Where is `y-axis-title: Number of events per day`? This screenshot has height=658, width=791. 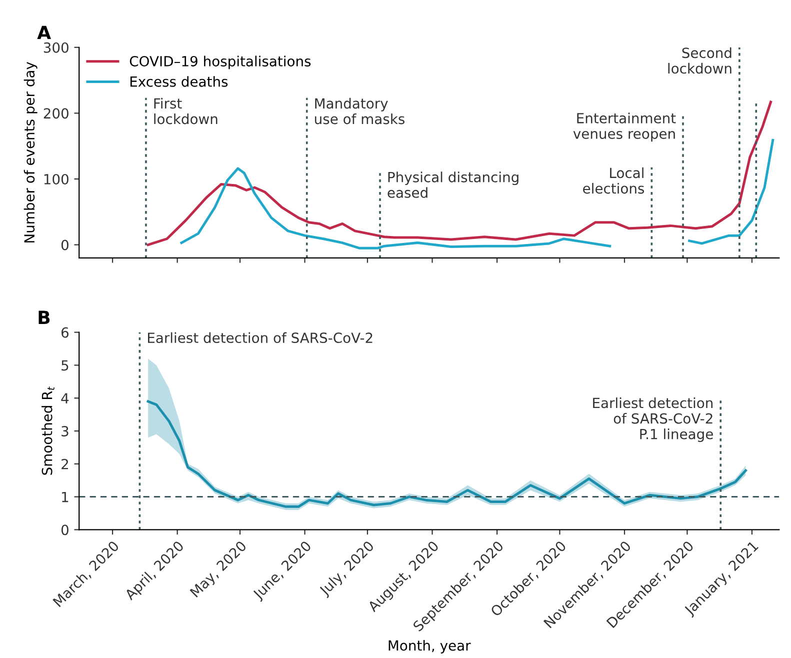
y-axis-title: Number of events per day is located at coordinates (31, 152).